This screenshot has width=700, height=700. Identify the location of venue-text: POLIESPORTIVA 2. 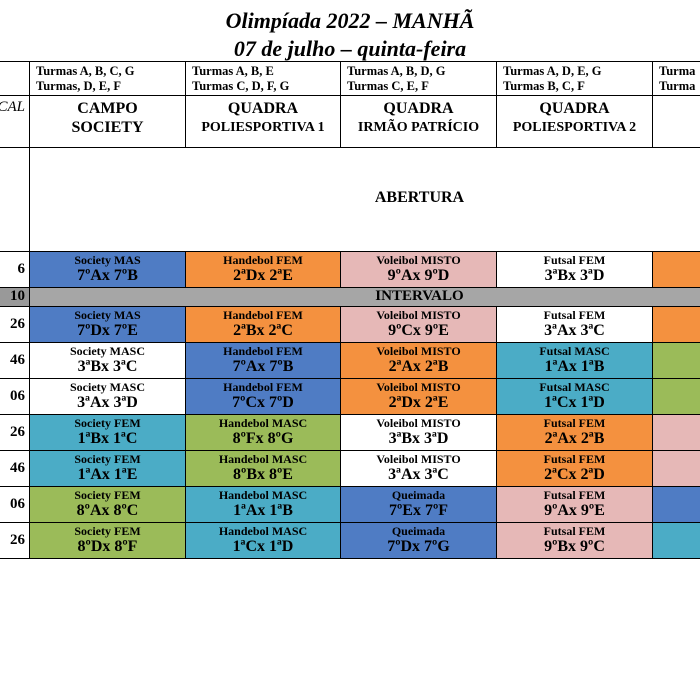
(574, 127).